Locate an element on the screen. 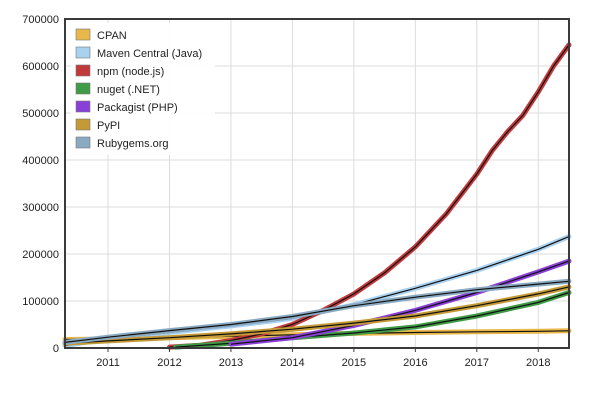 This screenshot has width=596, height=412. y-tick-label-500000: 500000 is located at coordinates (40, 114).